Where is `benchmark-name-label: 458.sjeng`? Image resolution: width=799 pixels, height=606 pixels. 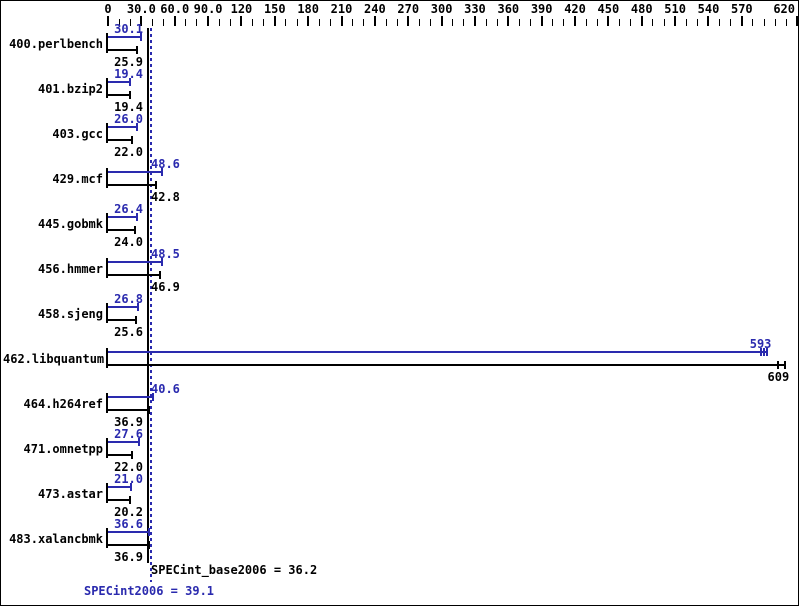 benchmark-name-label: 458.sjeng is located at coordinates (70, 314).